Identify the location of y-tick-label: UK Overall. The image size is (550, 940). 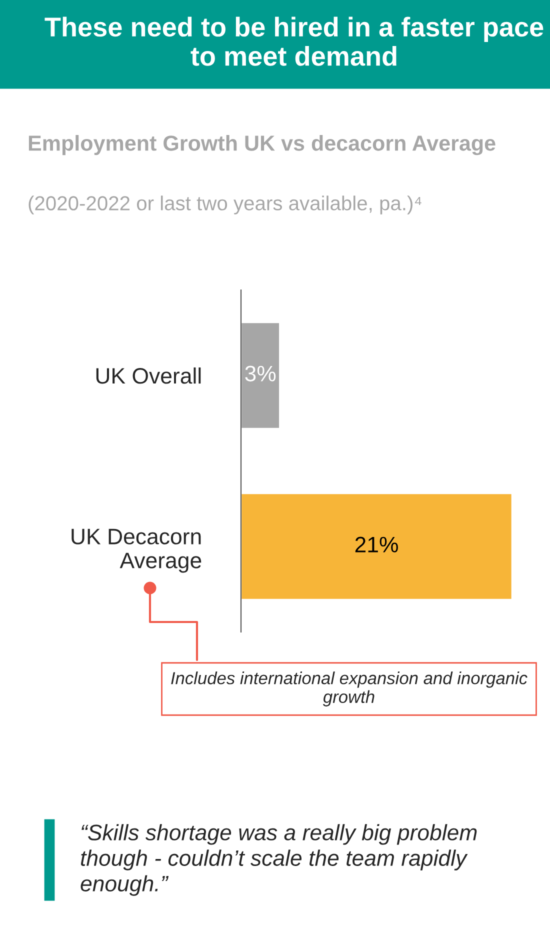
(148, 375).